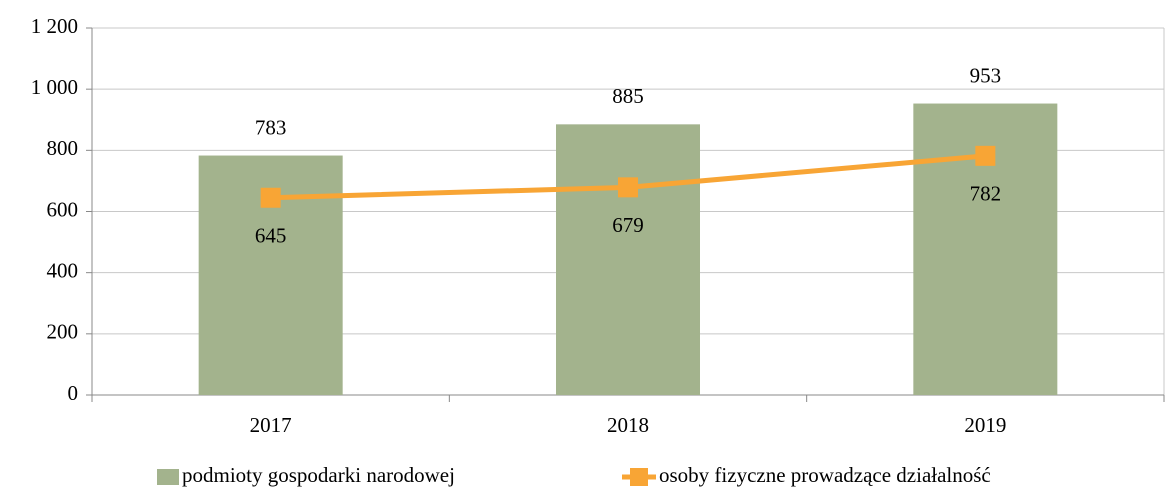 The width and height of the screenshot is (1166, 490). I want to click on line-value-label: 645, so click(271, 236).